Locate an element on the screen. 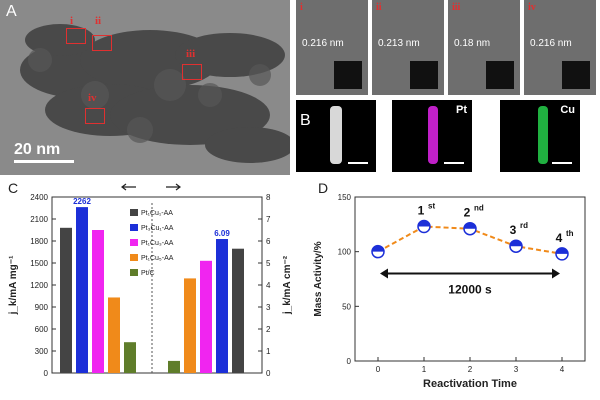 Image resolution: width=600 pixels, height=400 pixels. hrtem-label: i is located at coordinates (301, 7).